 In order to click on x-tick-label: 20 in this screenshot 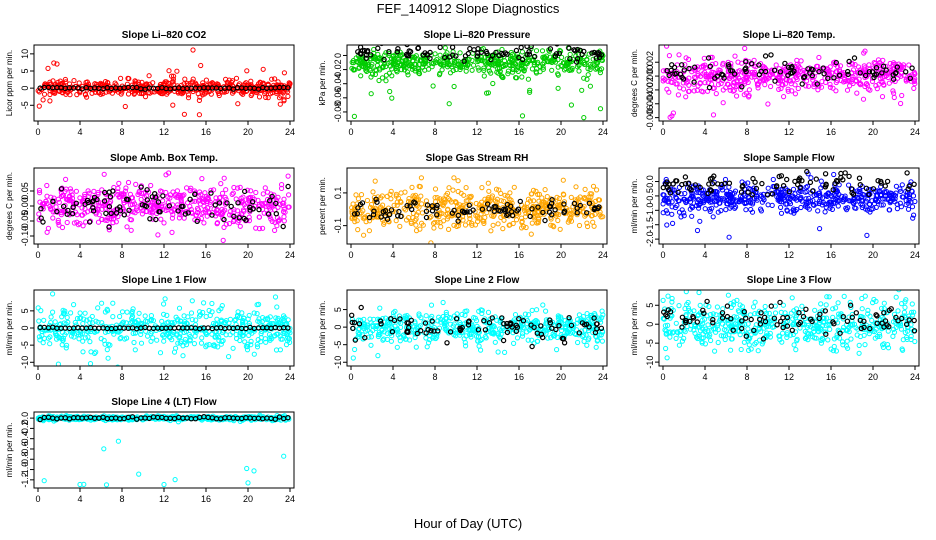, I will do `click(561, 132)`.